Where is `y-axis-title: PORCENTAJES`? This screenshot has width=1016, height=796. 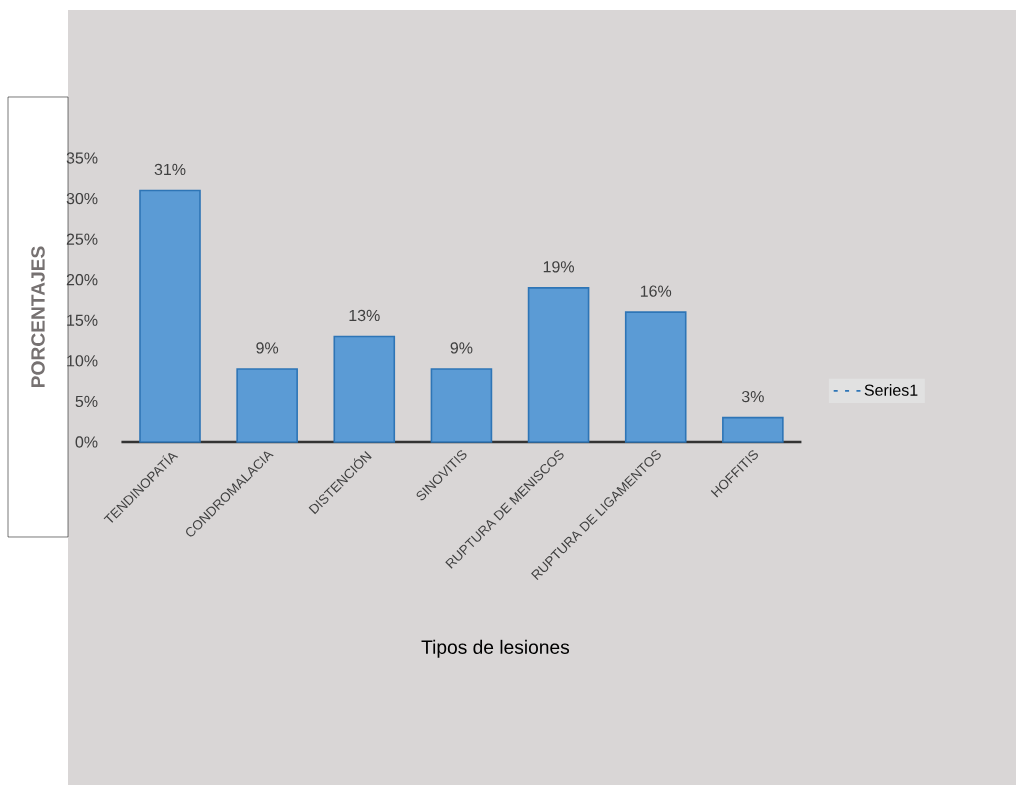
y-axis-title: PORCENTAJES is located at coordinates (38, 317).